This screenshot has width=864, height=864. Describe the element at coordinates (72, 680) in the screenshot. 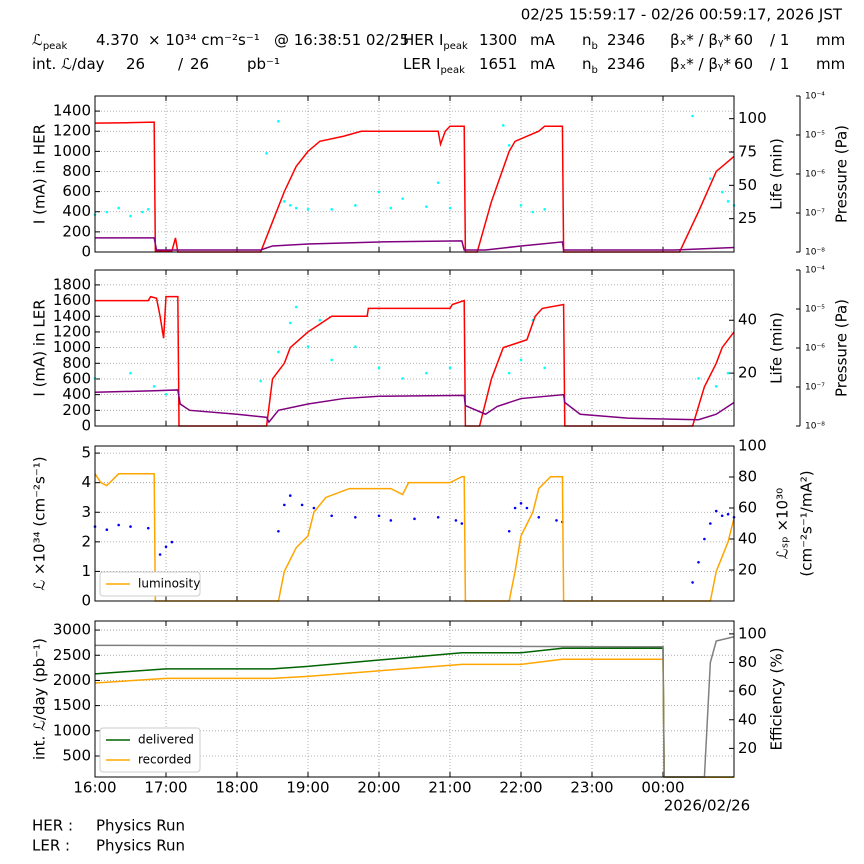

I see `y-tick-label: 2000` at that location.